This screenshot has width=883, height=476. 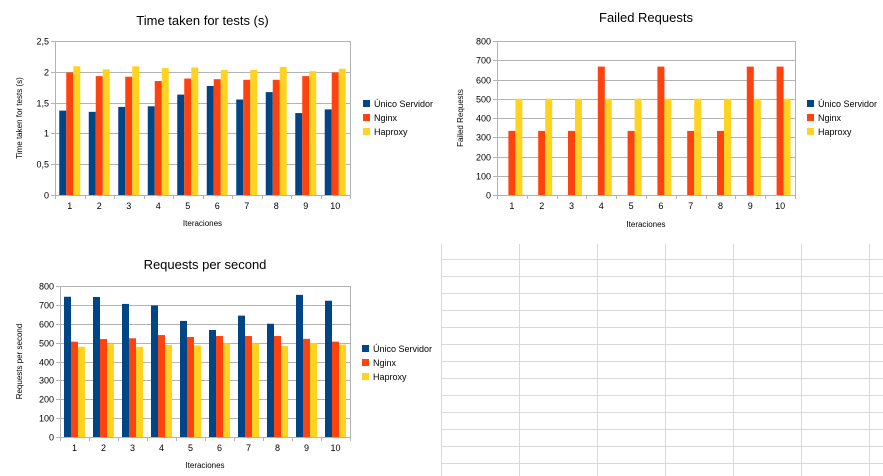 I want to click on x-tick-label: 4, so click(x=158, y=206).